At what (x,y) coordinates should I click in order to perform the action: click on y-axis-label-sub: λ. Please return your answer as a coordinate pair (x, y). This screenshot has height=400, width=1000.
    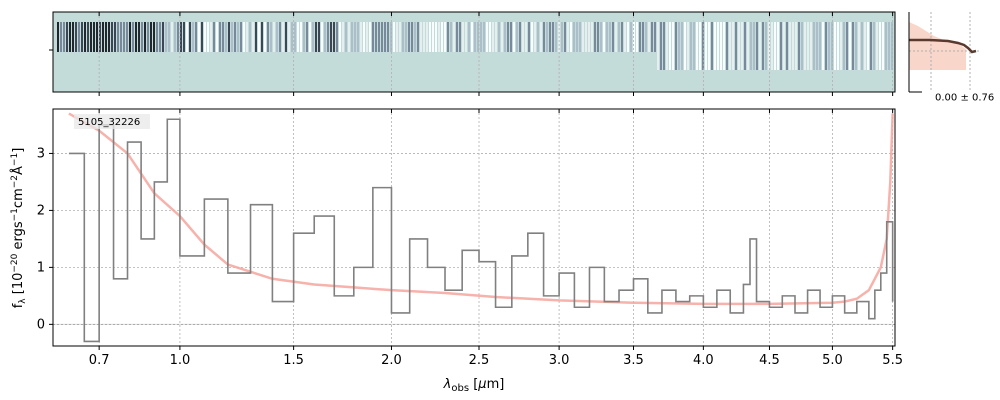
    Looking at the image, I should click on (23, 301).